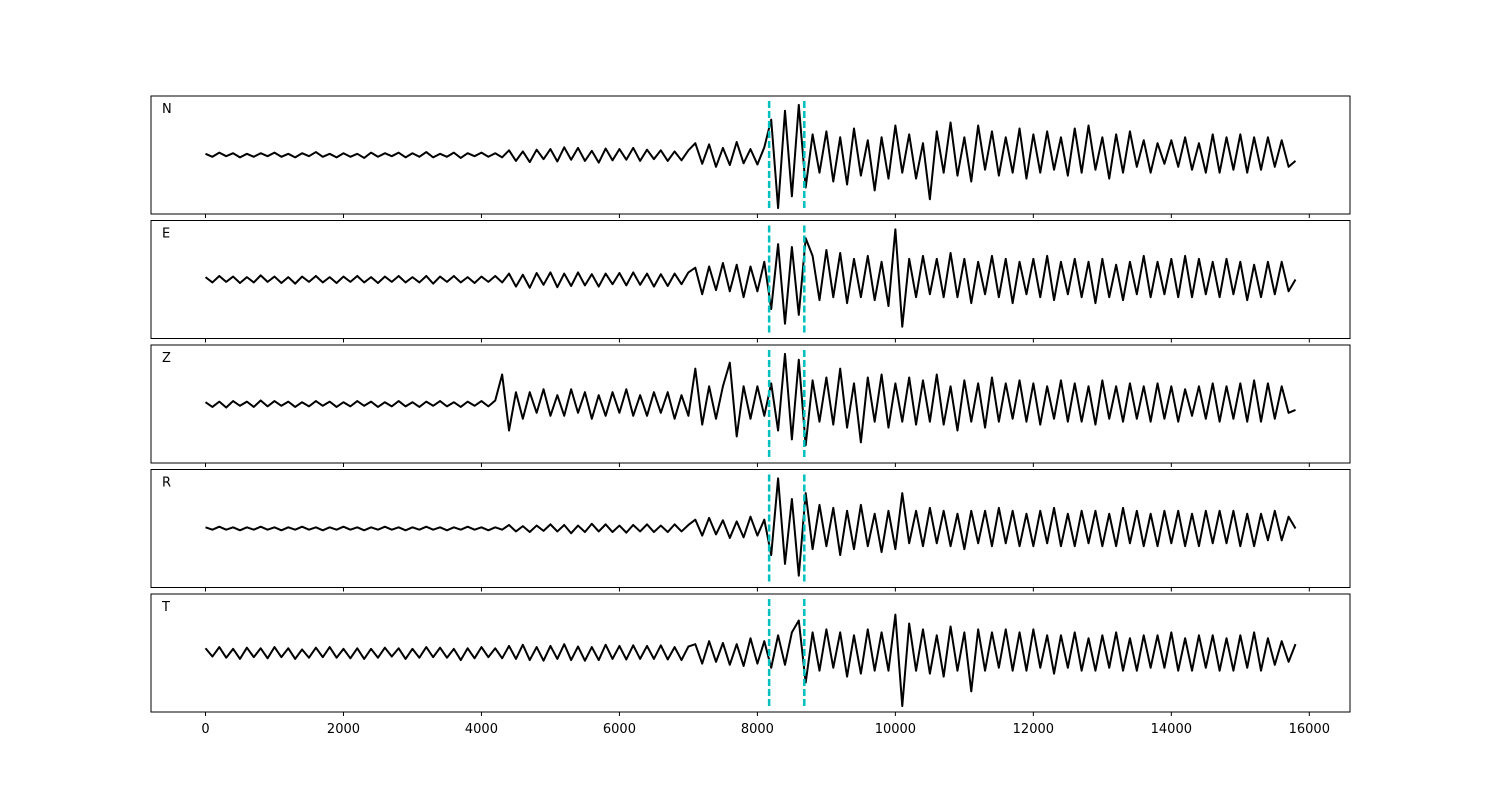  I want to click on panel-label: N, so click(167, 109).